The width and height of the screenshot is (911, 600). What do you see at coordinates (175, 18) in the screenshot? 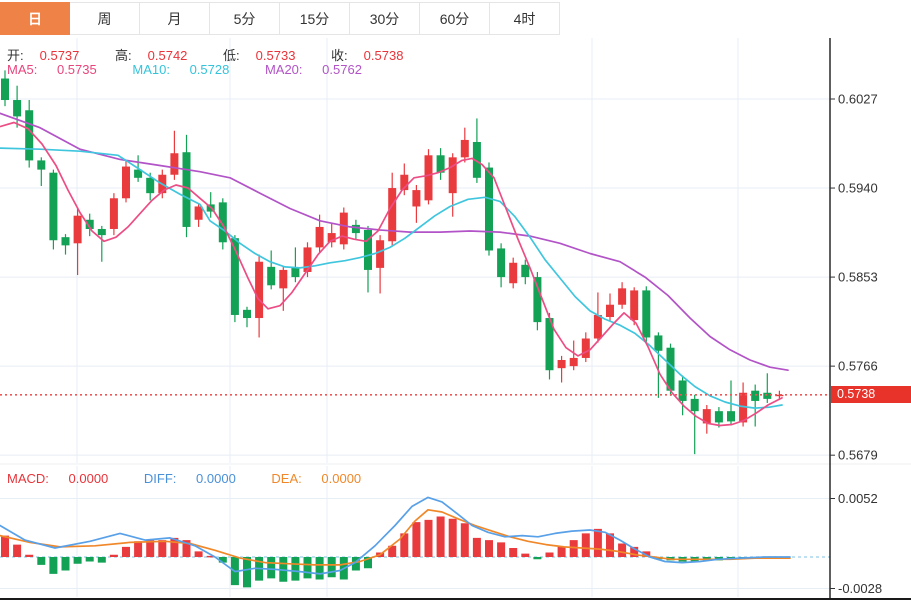
I see `tab-month: 月` at bounding box center [175, 18].